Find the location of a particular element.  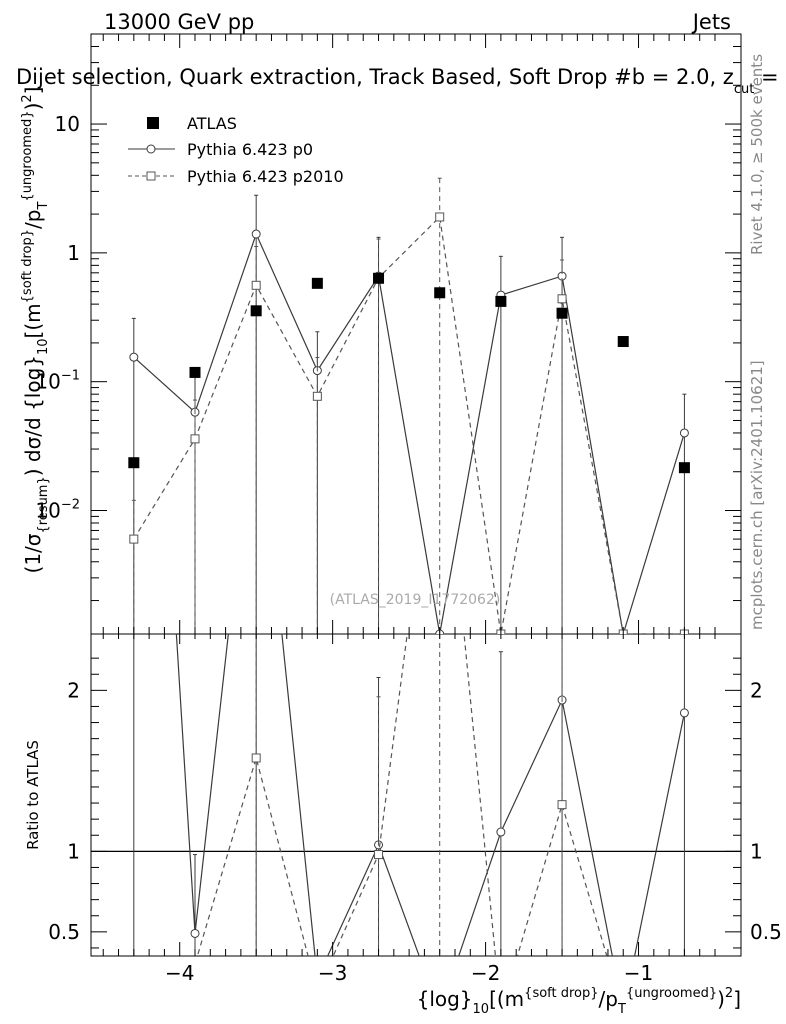

y-title-p4: /p is located at coordinates (33, 219).